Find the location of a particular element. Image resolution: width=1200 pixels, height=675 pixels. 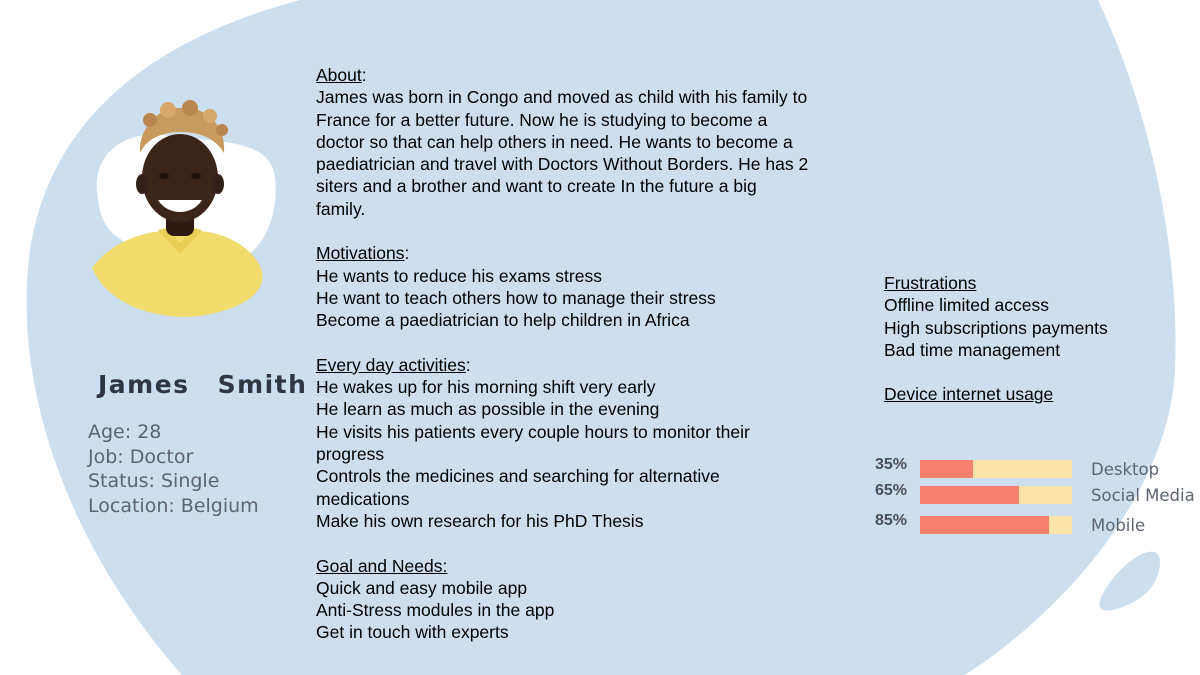

activity-item: Make his own research for his PhD Thesis is located at coordinates (480, 520).